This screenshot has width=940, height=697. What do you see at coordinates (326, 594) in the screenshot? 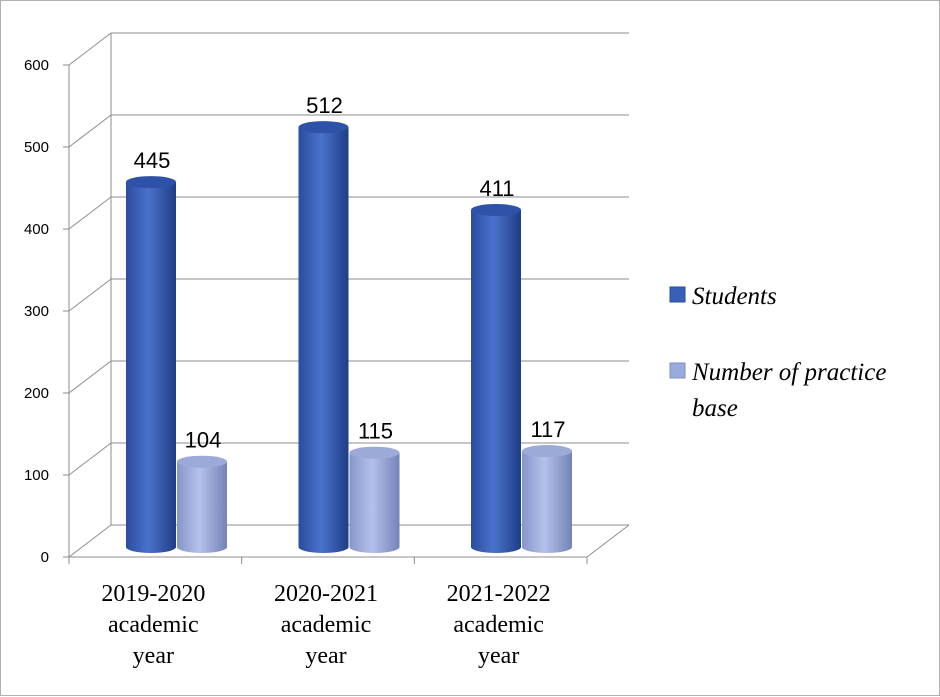
I see `category-label: 2020-2021` at bounding box center [326, 594].